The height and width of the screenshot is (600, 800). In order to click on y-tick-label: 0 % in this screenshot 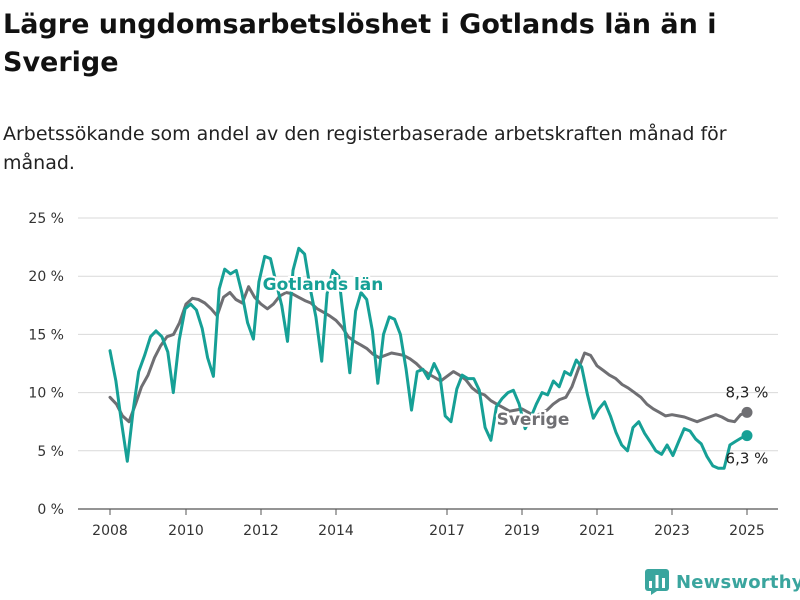, I will do `click(50, 510)`.